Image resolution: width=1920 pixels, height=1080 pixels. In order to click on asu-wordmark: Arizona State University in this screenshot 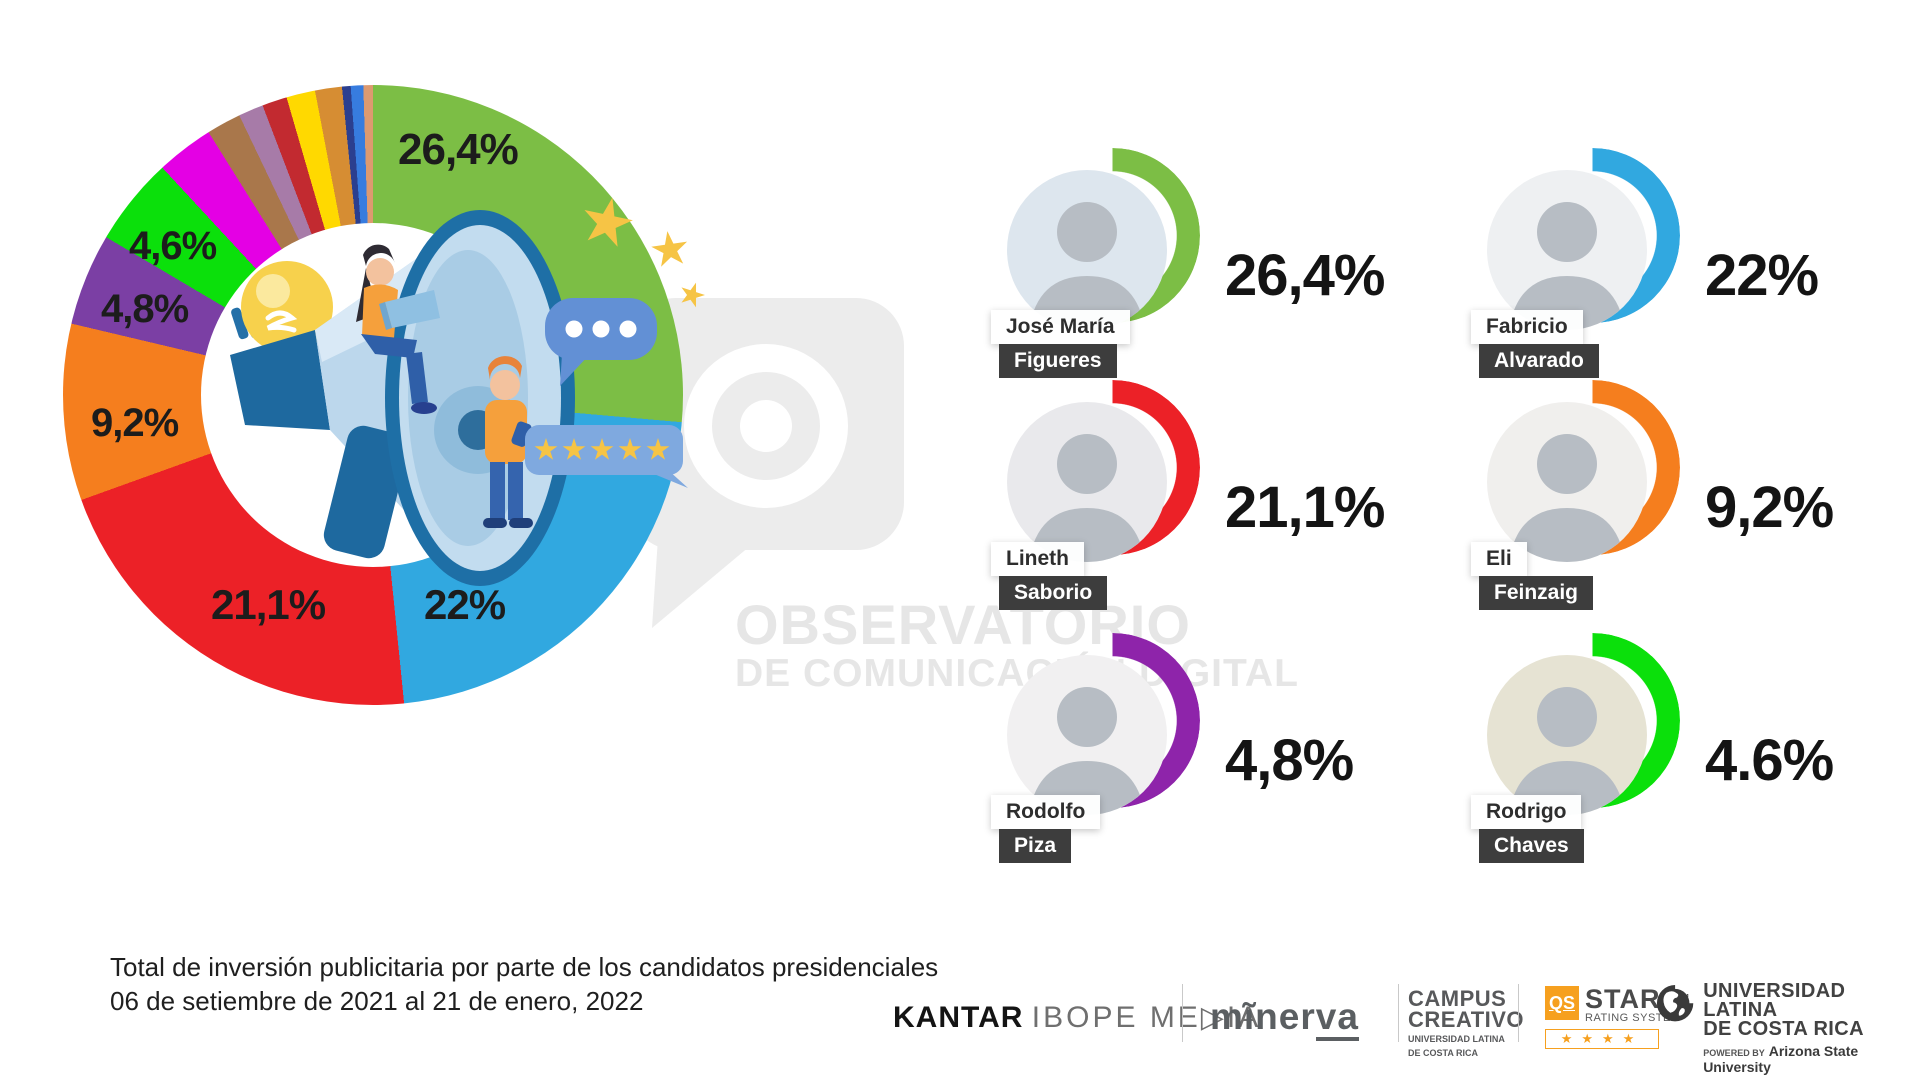, I will do `click(1781, 1059)`.